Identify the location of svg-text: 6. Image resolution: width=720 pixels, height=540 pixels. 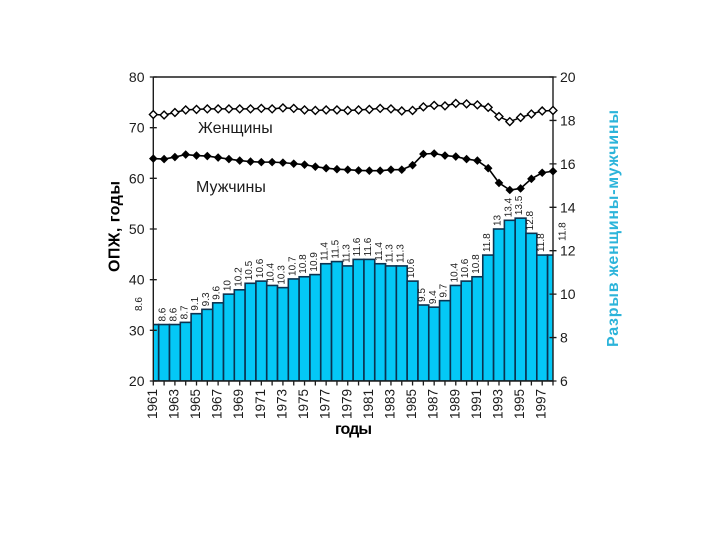
(564, 381).